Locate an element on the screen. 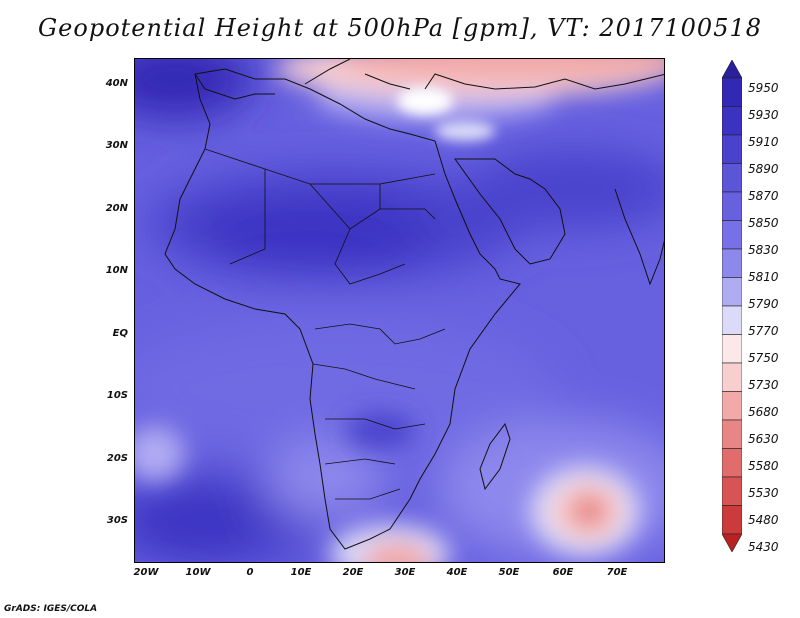 The height and width of the screenshot is (618, 800). border-central is located at coordinates (380, 334).